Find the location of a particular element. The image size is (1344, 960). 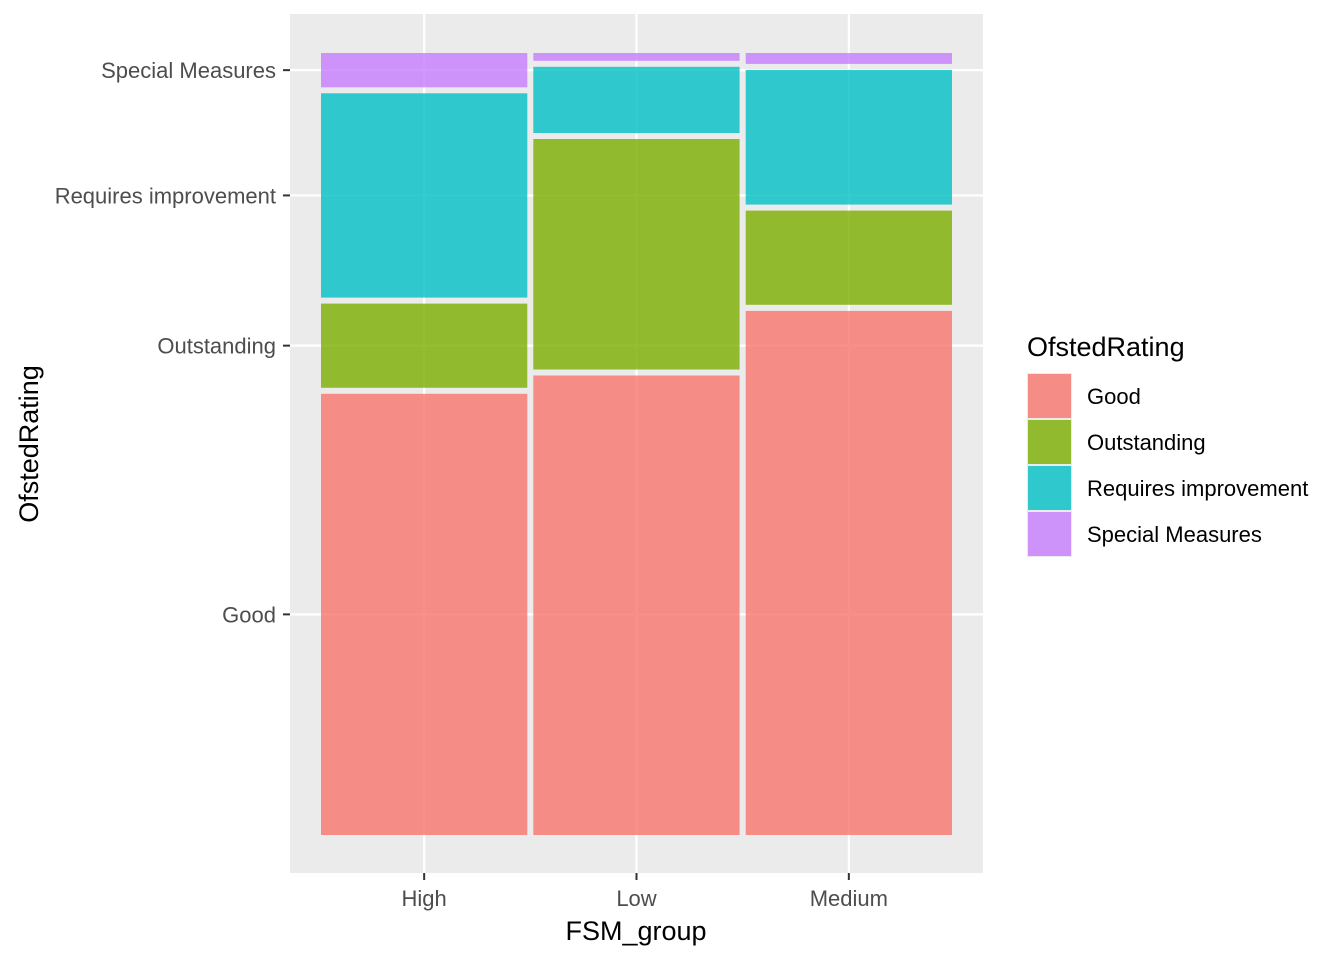

tile-high-good is located at coordinates (424, 614).